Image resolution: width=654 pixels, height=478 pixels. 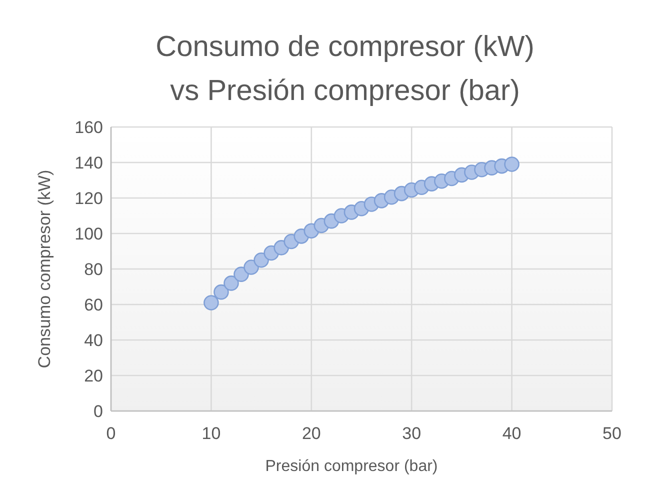 What do you see at coordinates (345, 69) in the screenshot?
I see `chart-title: Consumo de compresor (kW) vs Presión compresor (bar)` at bounding box center [345, 69].